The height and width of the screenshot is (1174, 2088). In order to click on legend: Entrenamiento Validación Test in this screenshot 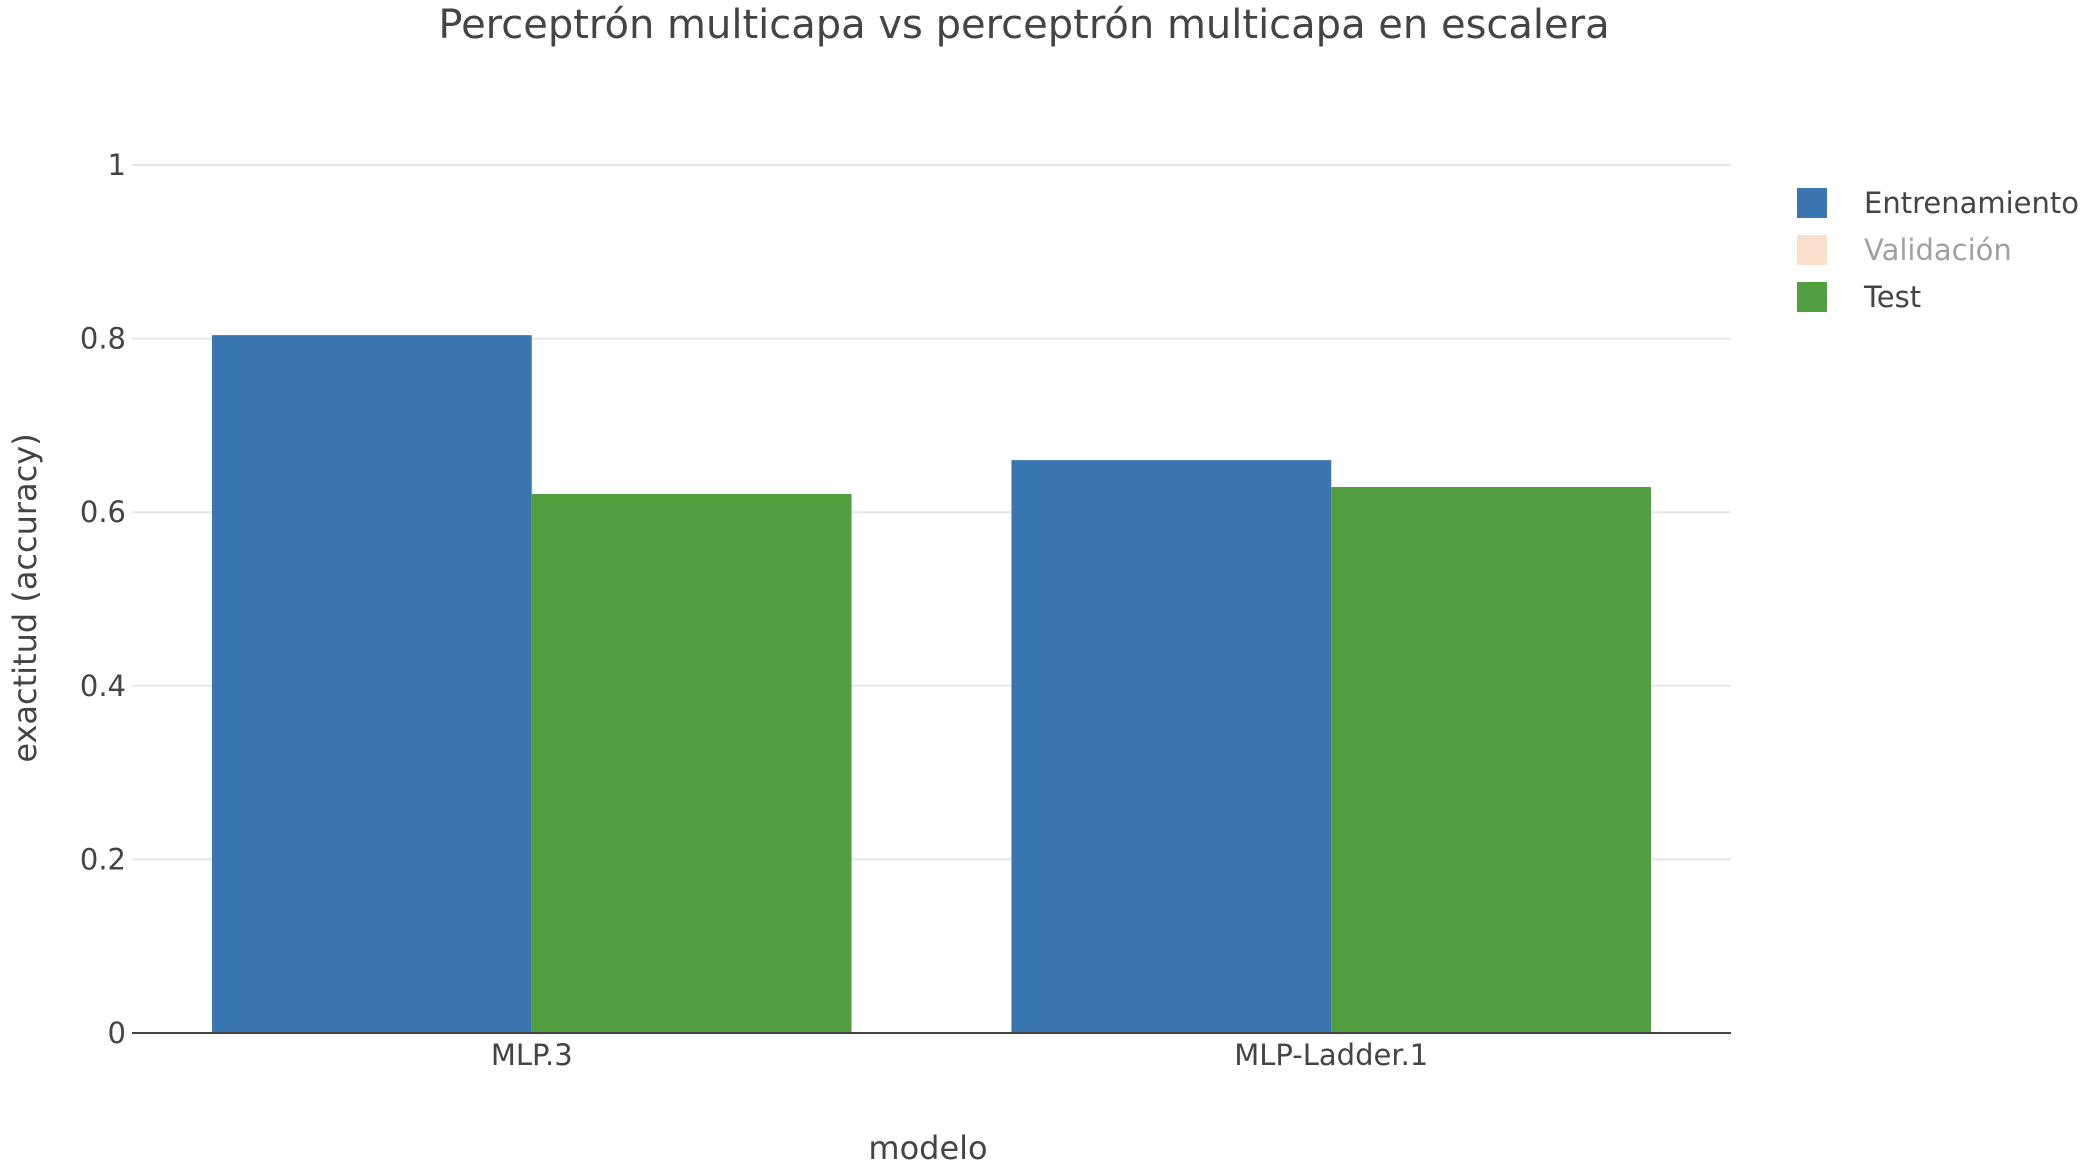, I will do `click(1938, 250)`.